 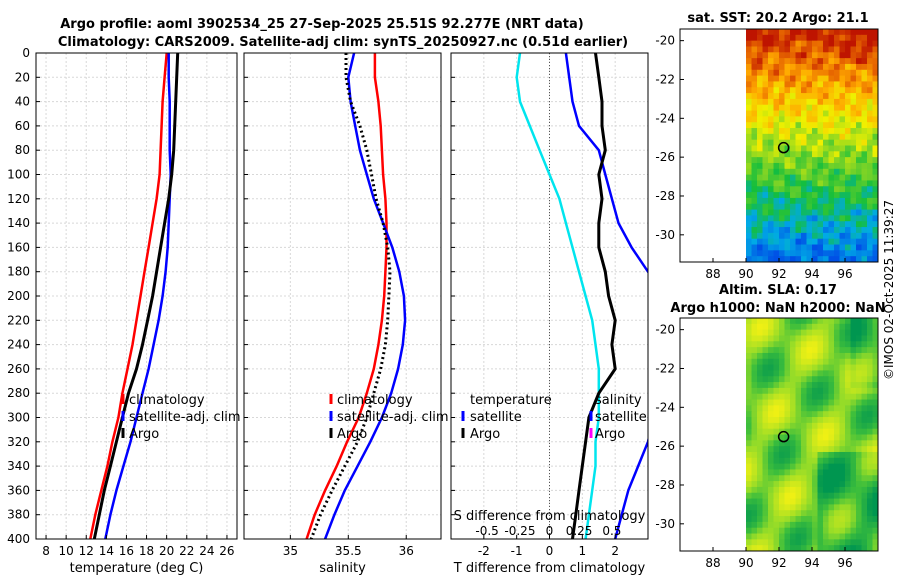 What do you see at coordinates (290, 551) in the screenshot?
I see `x-tick-label: 35` at bounding box center [290, 551].